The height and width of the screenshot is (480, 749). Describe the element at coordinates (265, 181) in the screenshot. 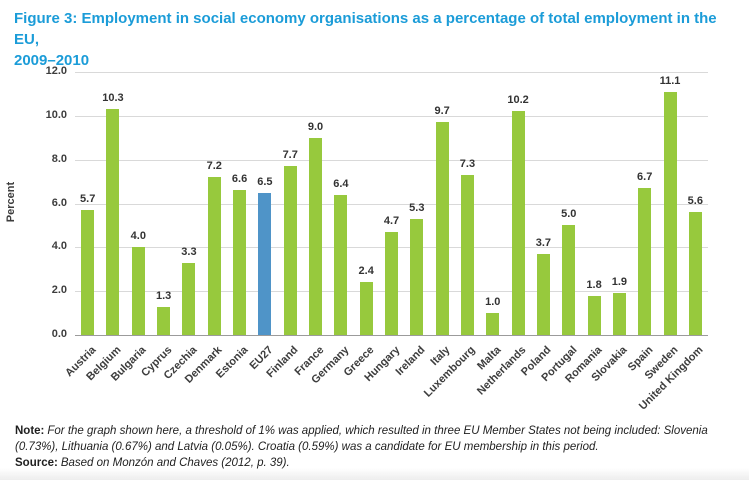

I see `bar-value-label: 6.5` at that location.